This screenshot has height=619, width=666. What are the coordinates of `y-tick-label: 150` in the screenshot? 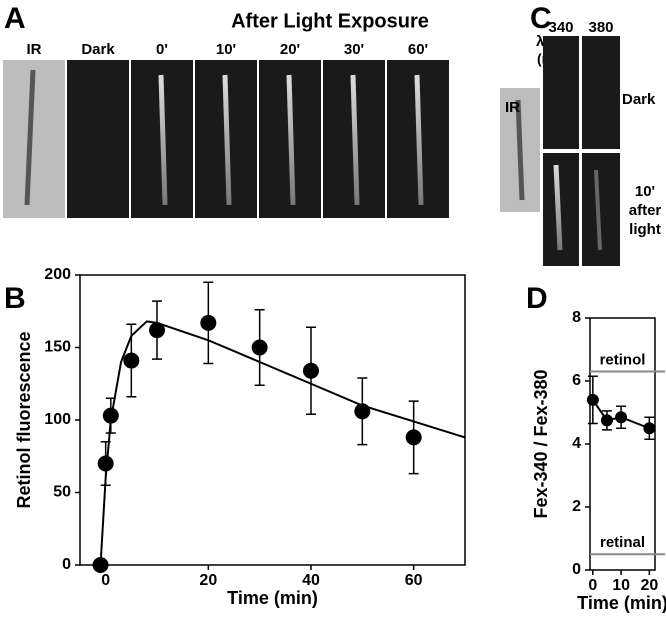 It's located at (57, 347).